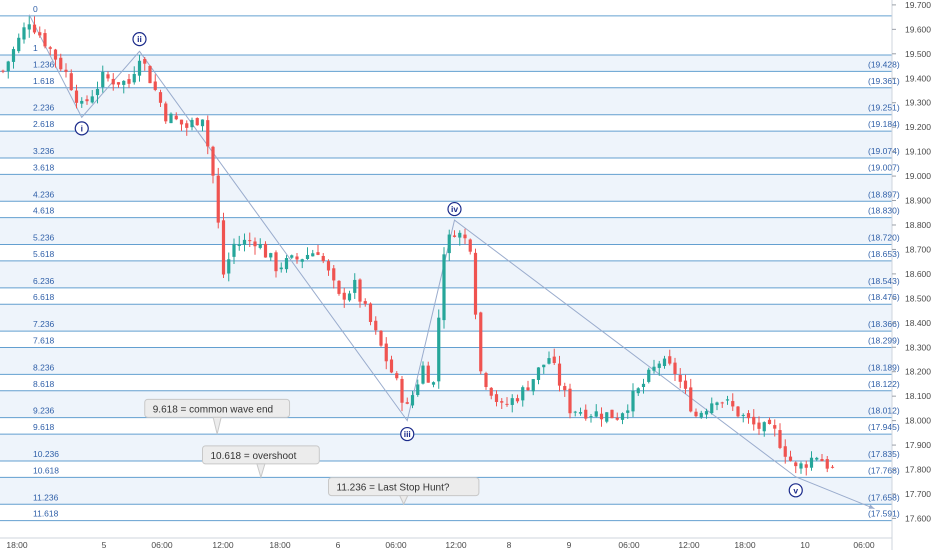 Image resolution: width=932 pixels, height=550 pixels. What do you see at coordinates (46, 470) in the screenshot?
I see `fib-level-label: 10.618` at bounding box center [46, 470].